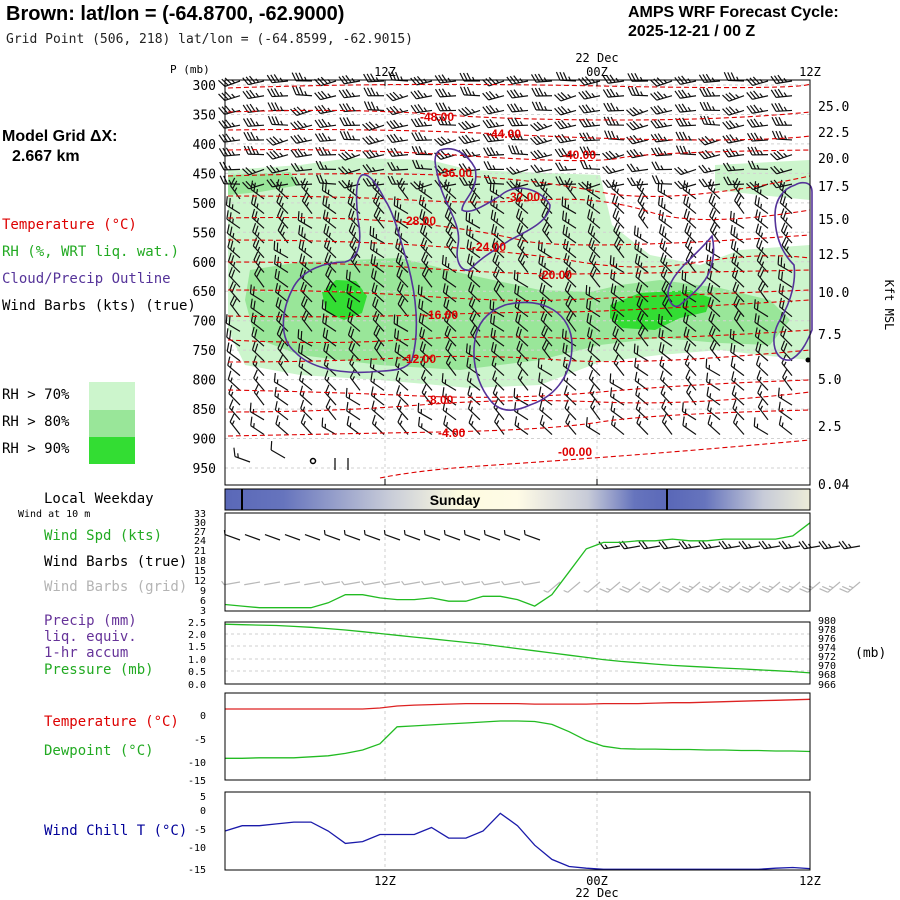 This screenshot has height=900, width=900. Describe the element at coordinates (833, 293) in the screenshot. I see `kft-tick-label: 10.0` at that location.